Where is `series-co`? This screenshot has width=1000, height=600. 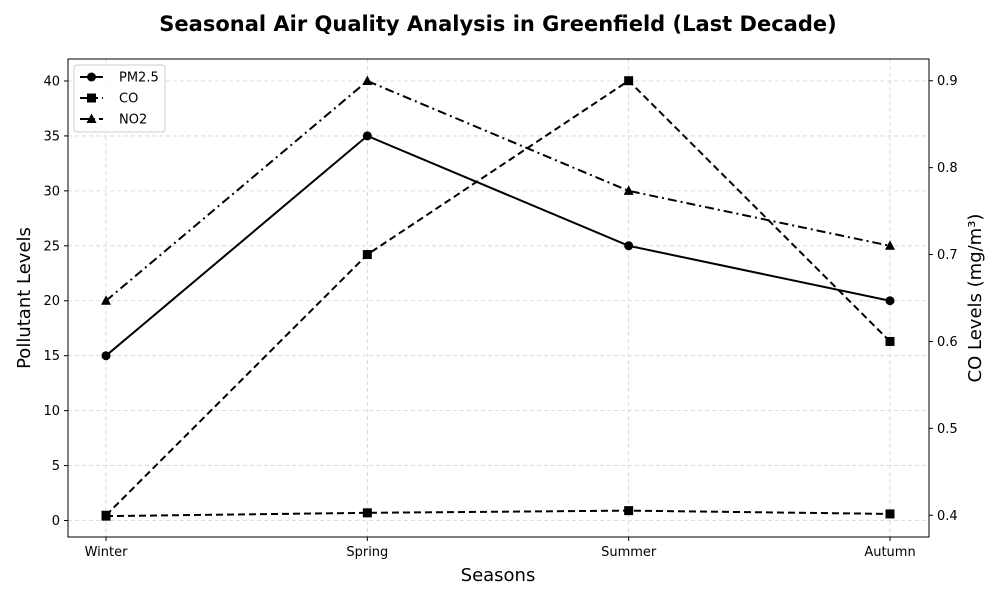
series-co is located at coordinates (498, 513).